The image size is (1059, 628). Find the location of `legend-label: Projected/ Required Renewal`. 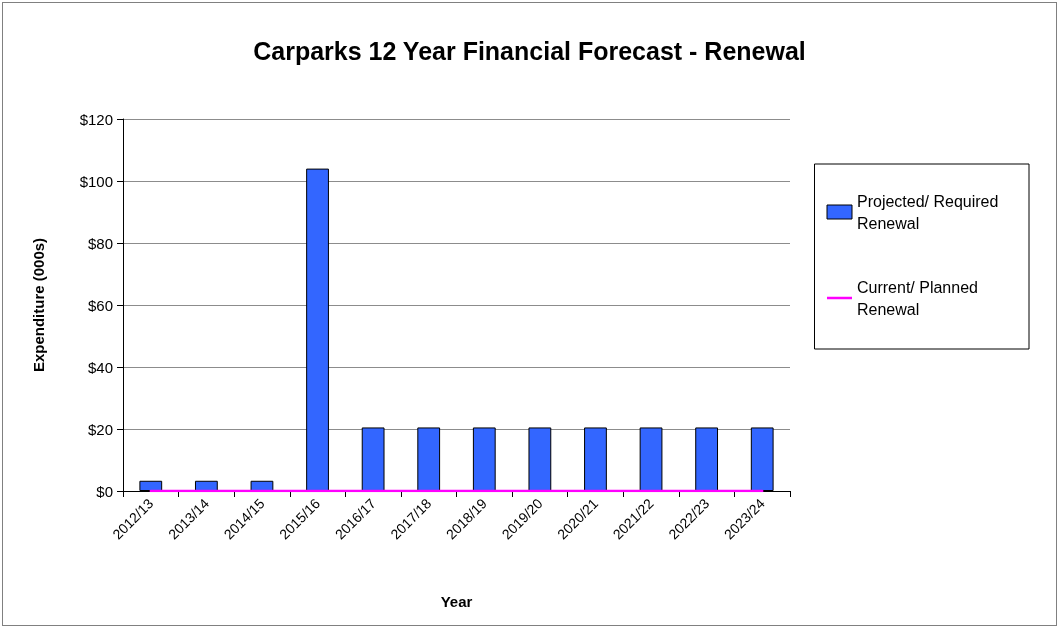

legend-label: Projected/ Required Renewal is located at coordinates (930, 212).